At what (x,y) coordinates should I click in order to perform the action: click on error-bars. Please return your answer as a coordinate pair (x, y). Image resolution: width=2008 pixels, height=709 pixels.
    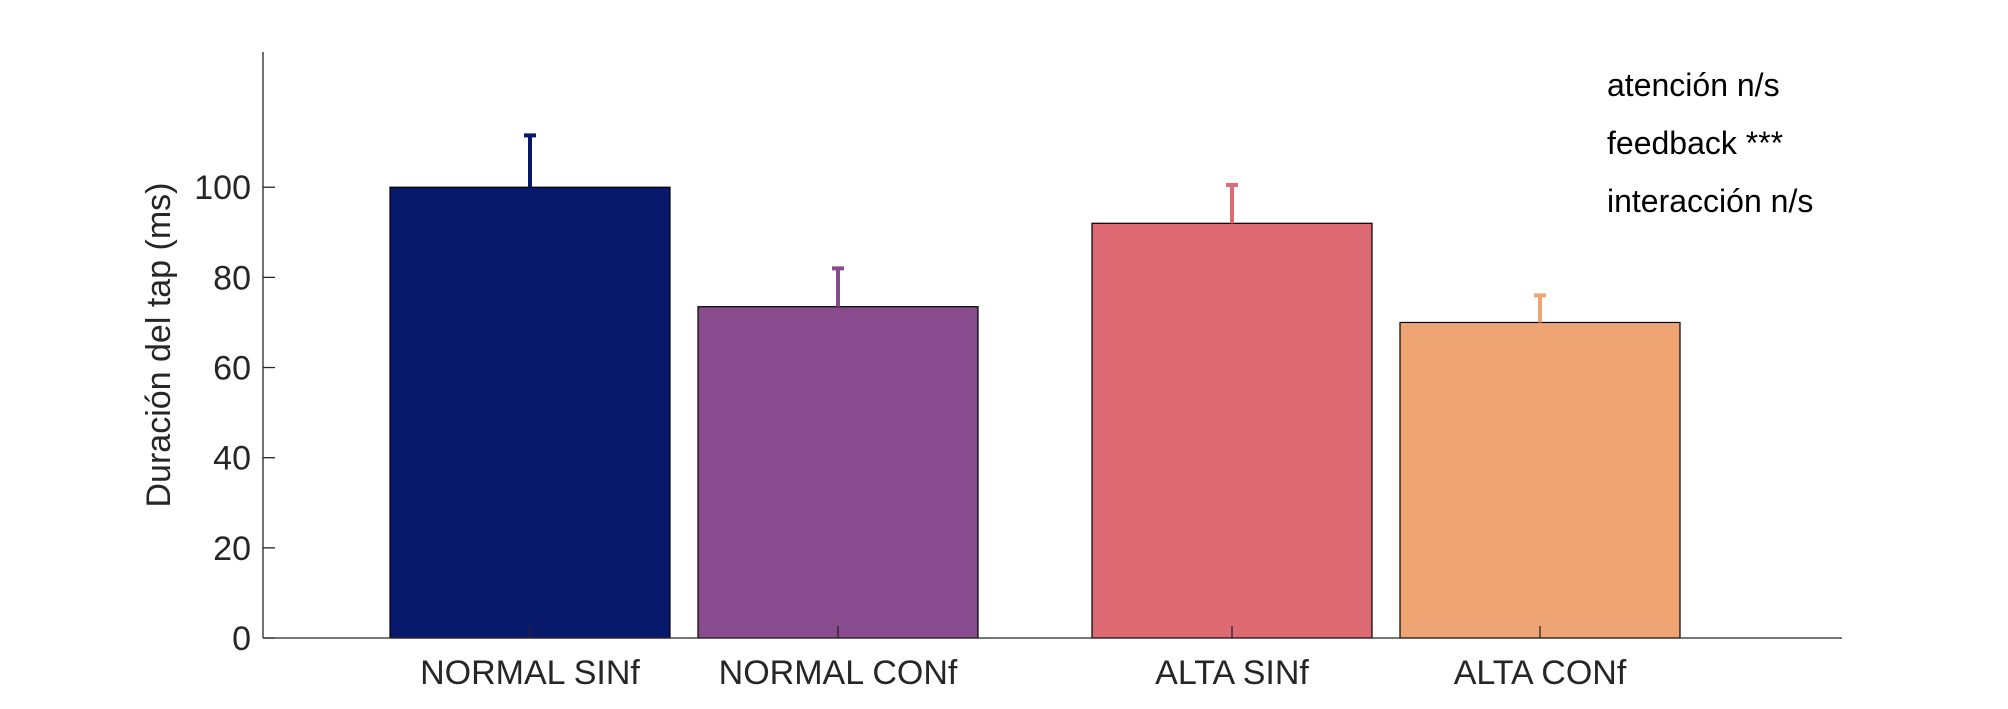
    Looking at the image, I should click on (1035, 228).